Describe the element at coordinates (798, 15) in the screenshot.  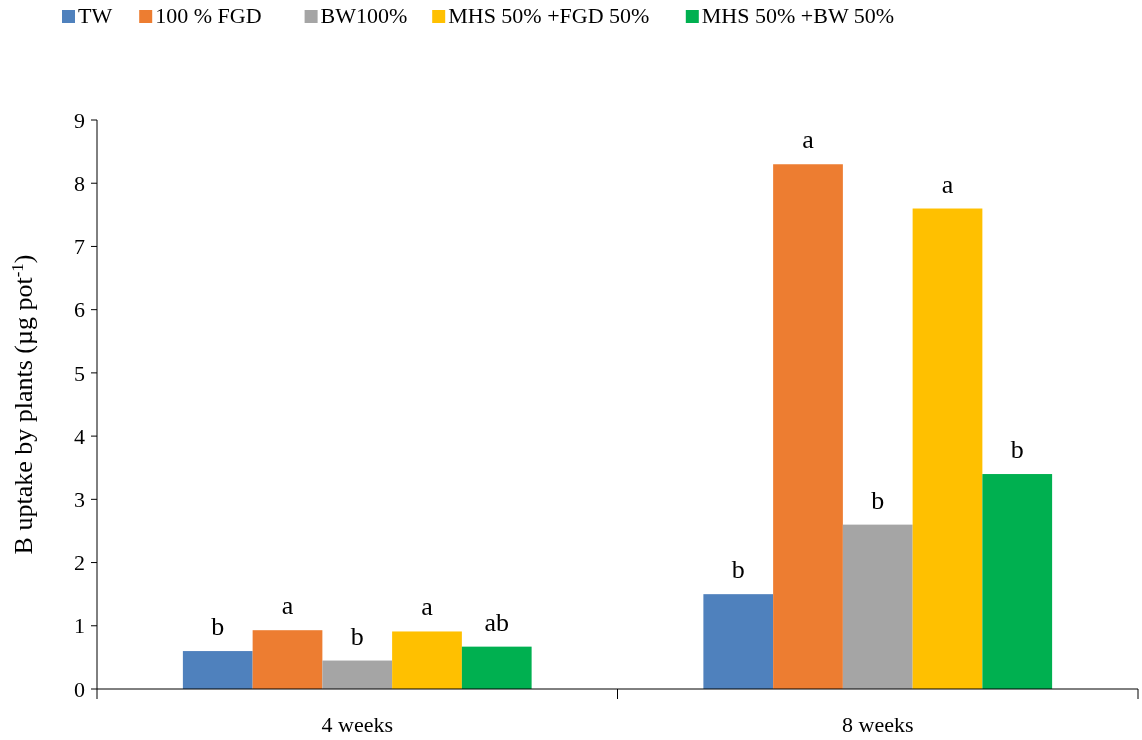
I see `legend-label: MHS 50% +BW 50%` at that location.